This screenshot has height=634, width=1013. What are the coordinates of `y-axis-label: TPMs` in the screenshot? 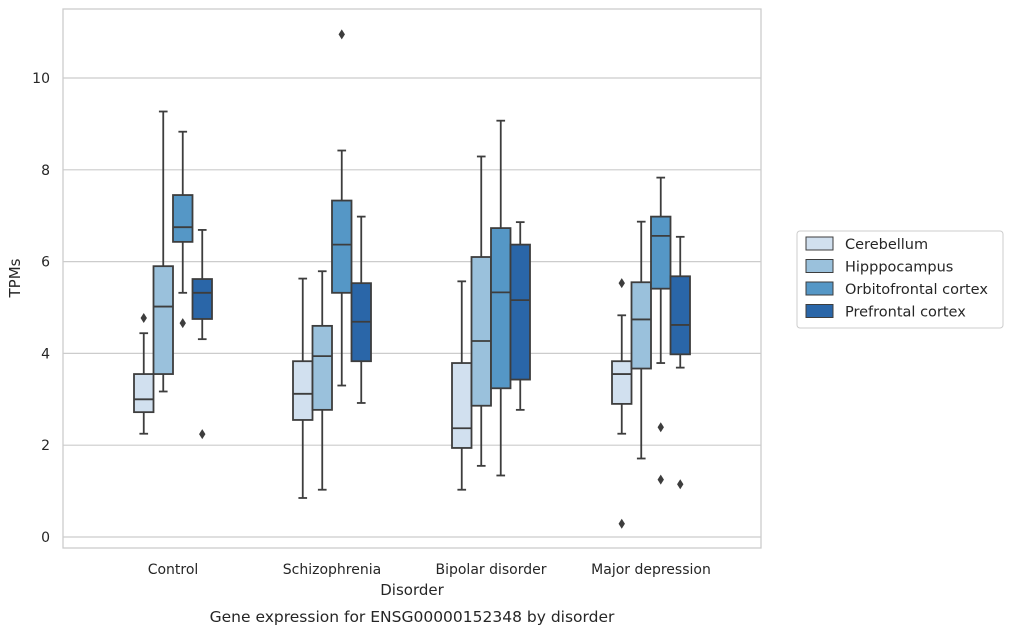 It's located at (15, 278).